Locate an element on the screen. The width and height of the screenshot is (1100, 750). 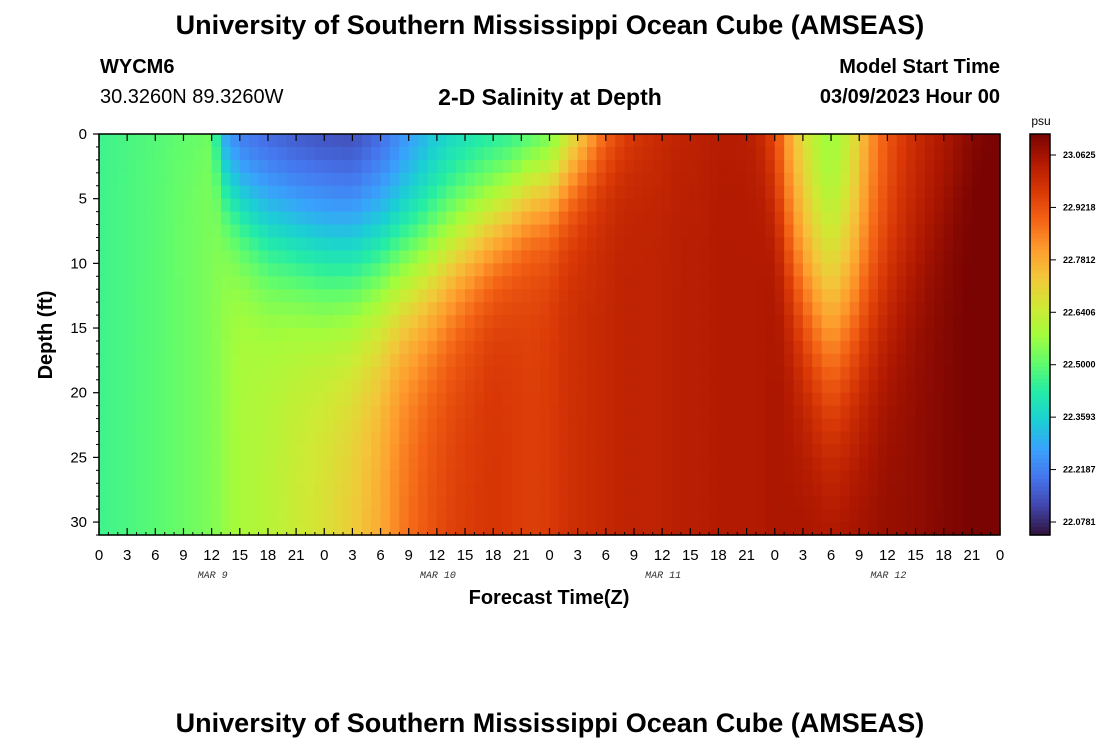
x-tick-label: 3 is located at coordinates (352, 555).